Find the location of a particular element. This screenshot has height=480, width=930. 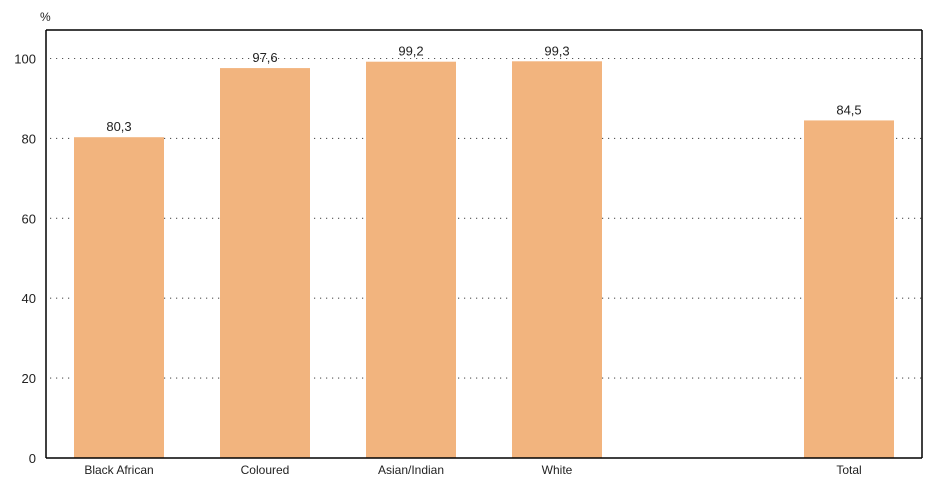

category-label-3: White is located at coordinates (557, 470).